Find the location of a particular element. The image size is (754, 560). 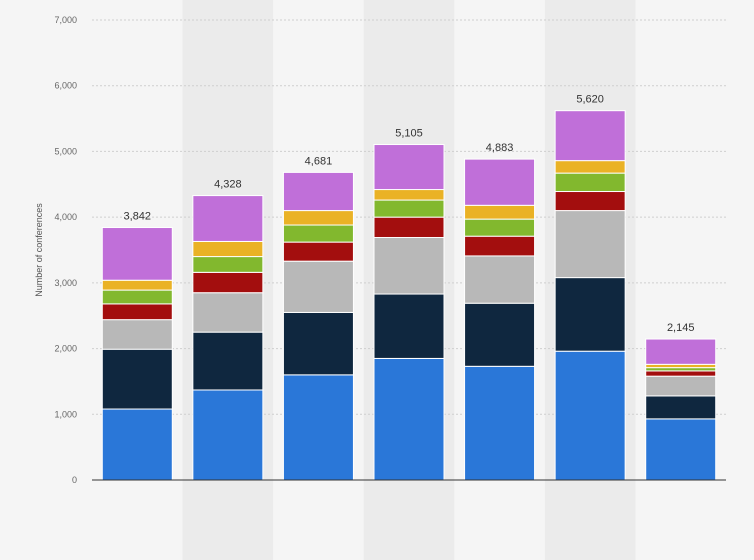

y-tick-label: 6,000 is located at coordinates (65, 86).